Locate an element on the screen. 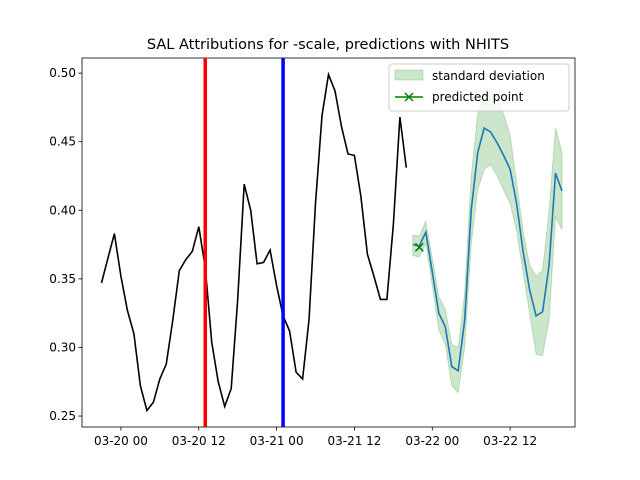 The width and height of the screenshot is (640, 480). y-tick-label: 0.45 is located at coordinates (62, 142).